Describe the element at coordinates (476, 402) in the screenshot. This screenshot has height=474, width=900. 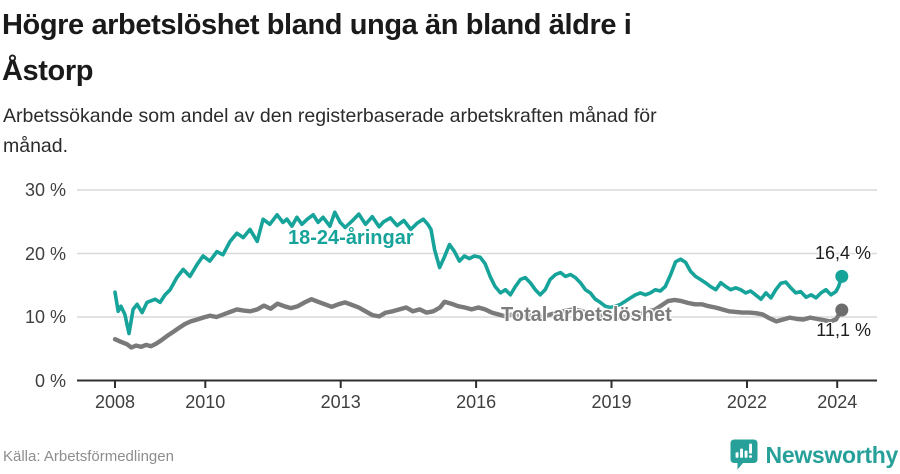
I see `x-axis-tick-label: 2016` at that location.